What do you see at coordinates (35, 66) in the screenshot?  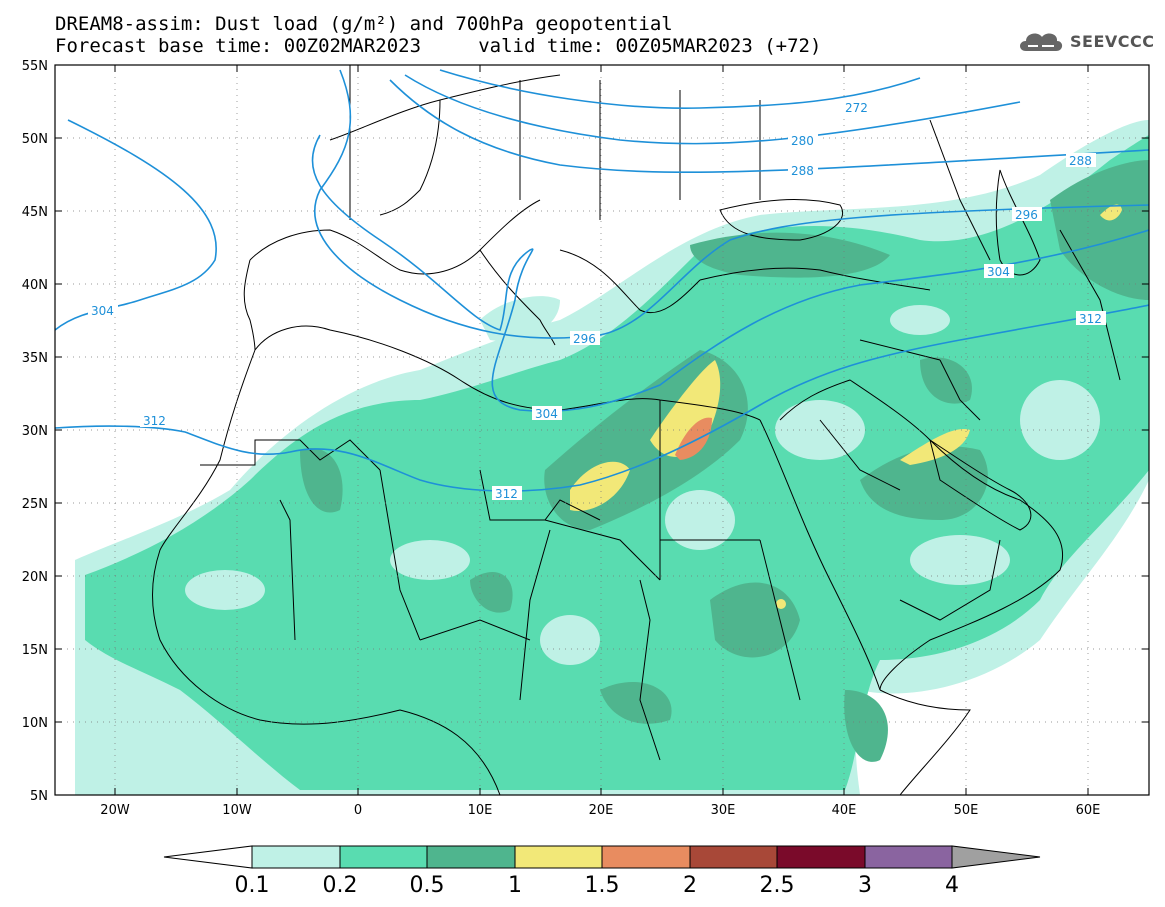 I see `lat-label: 55N` at bounding box center [35, 66].